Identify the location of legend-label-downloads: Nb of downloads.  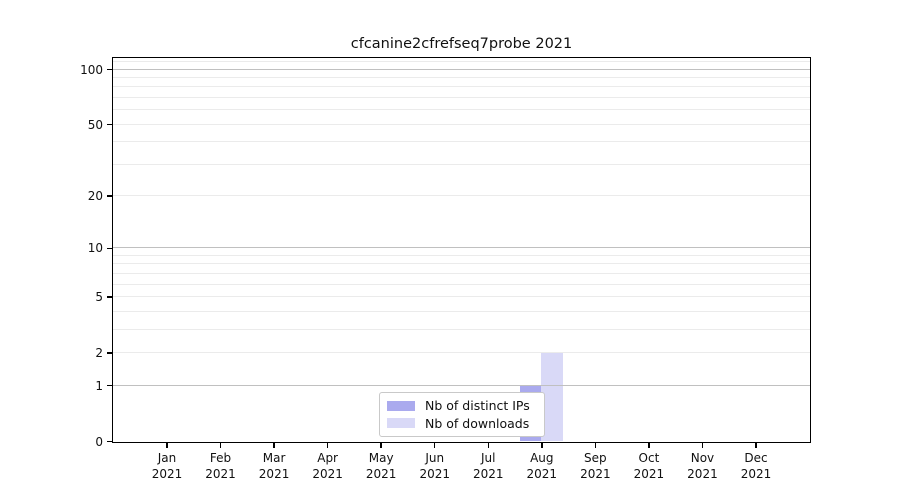
(477, 423).